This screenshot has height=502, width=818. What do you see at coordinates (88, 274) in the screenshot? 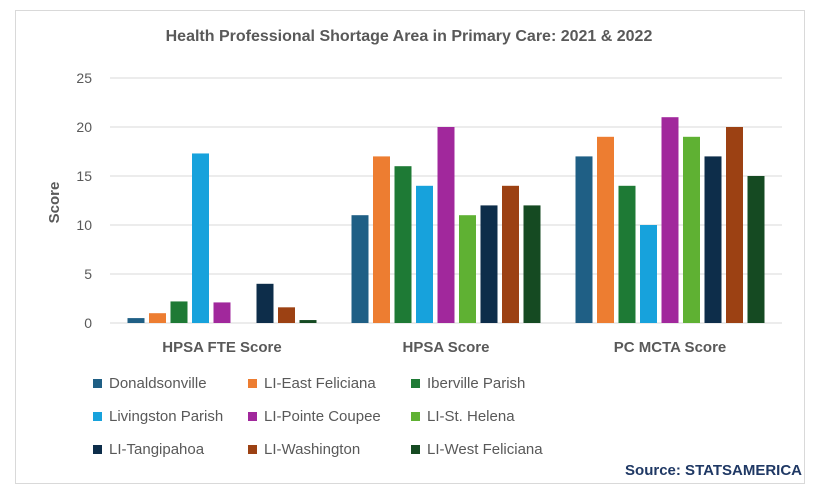
I see `y-tick-label: 5` at bounding box center [88, 274].